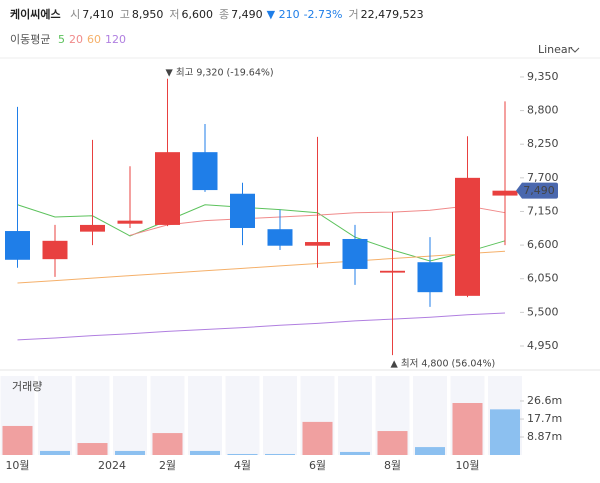 This screenshot has height=483, width=600. Describe the element at coordinates (544, 400) in the screenshot. I see `y-tick-label: 26.6m` at that location.